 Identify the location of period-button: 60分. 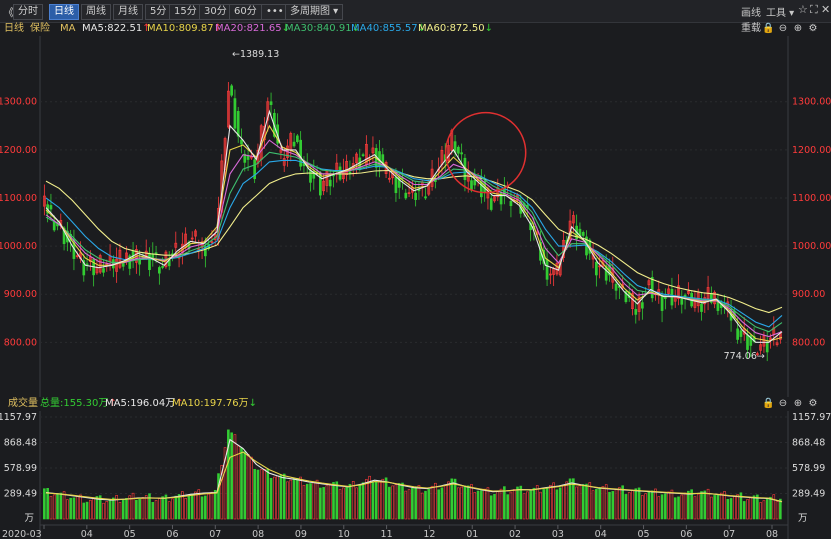
(245, 12).